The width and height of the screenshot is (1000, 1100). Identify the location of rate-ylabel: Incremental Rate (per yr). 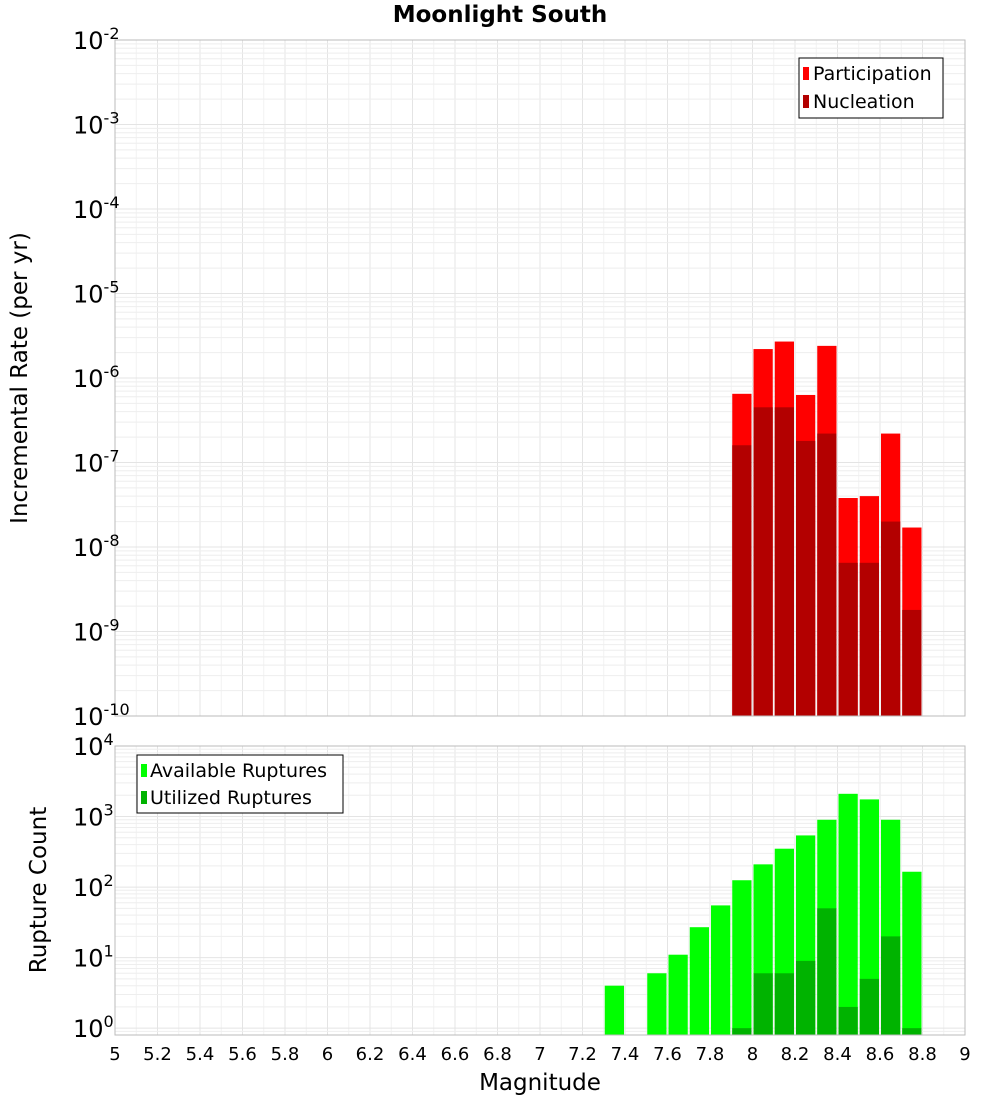
(20, 378).